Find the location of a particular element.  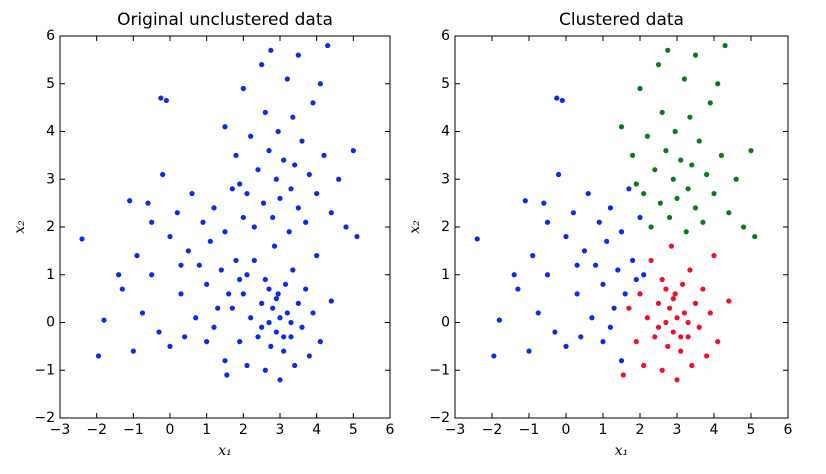

x-tick-label: 4 is located at coordinates (714, 430).